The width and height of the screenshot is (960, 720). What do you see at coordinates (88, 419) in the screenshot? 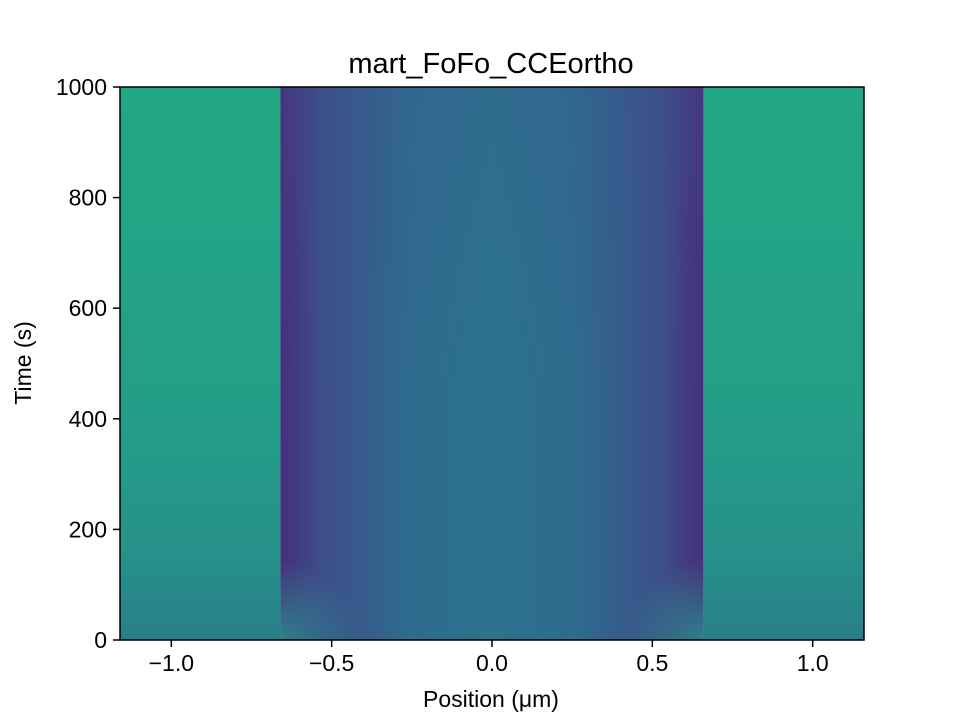
I see `y-tick-label: 400` at bounding box center [88, 419].